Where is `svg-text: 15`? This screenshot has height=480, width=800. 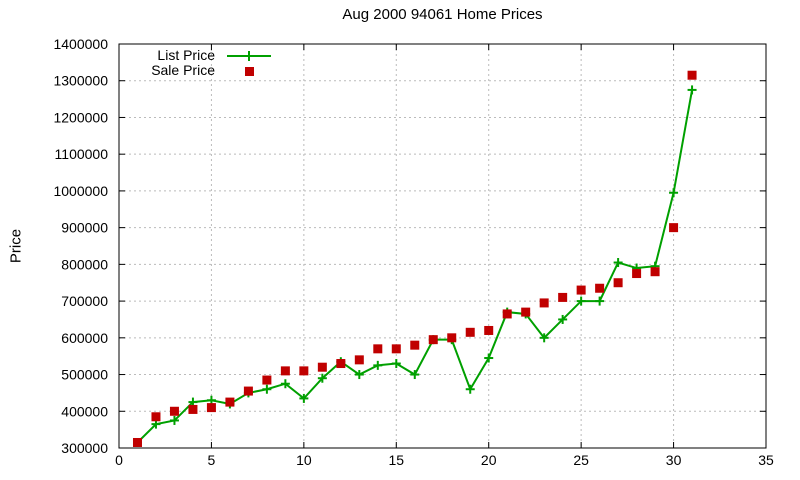
svg-text: 15 is located at coordinates (396, 460).